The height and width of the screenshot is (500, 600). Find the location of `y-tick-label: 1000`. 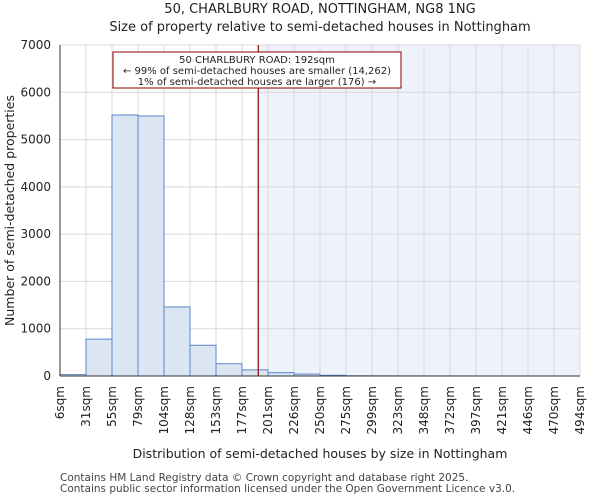

y-tick-label: 1000 is located at coordinates (35, 329).